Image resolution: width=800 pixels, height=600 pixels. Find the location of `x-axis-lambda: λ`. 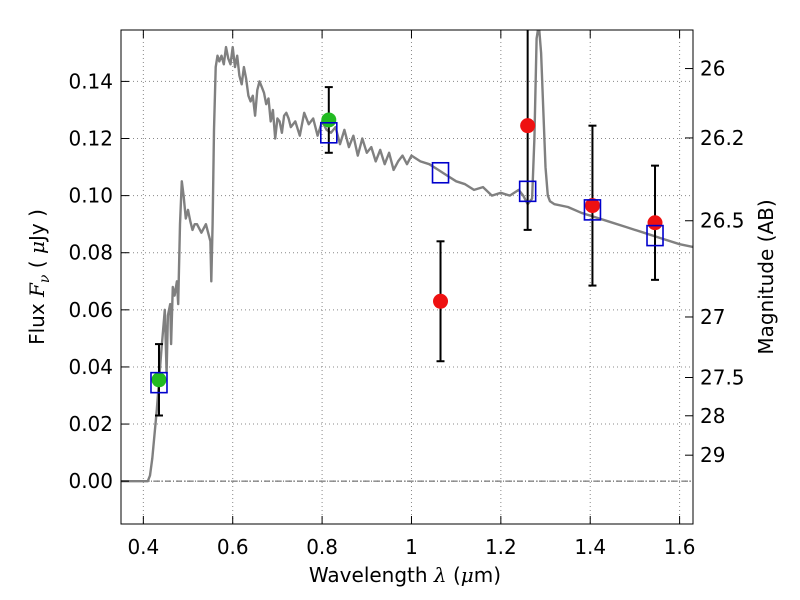

x-axis-lambda: λ is located at coordinates (440, 575).